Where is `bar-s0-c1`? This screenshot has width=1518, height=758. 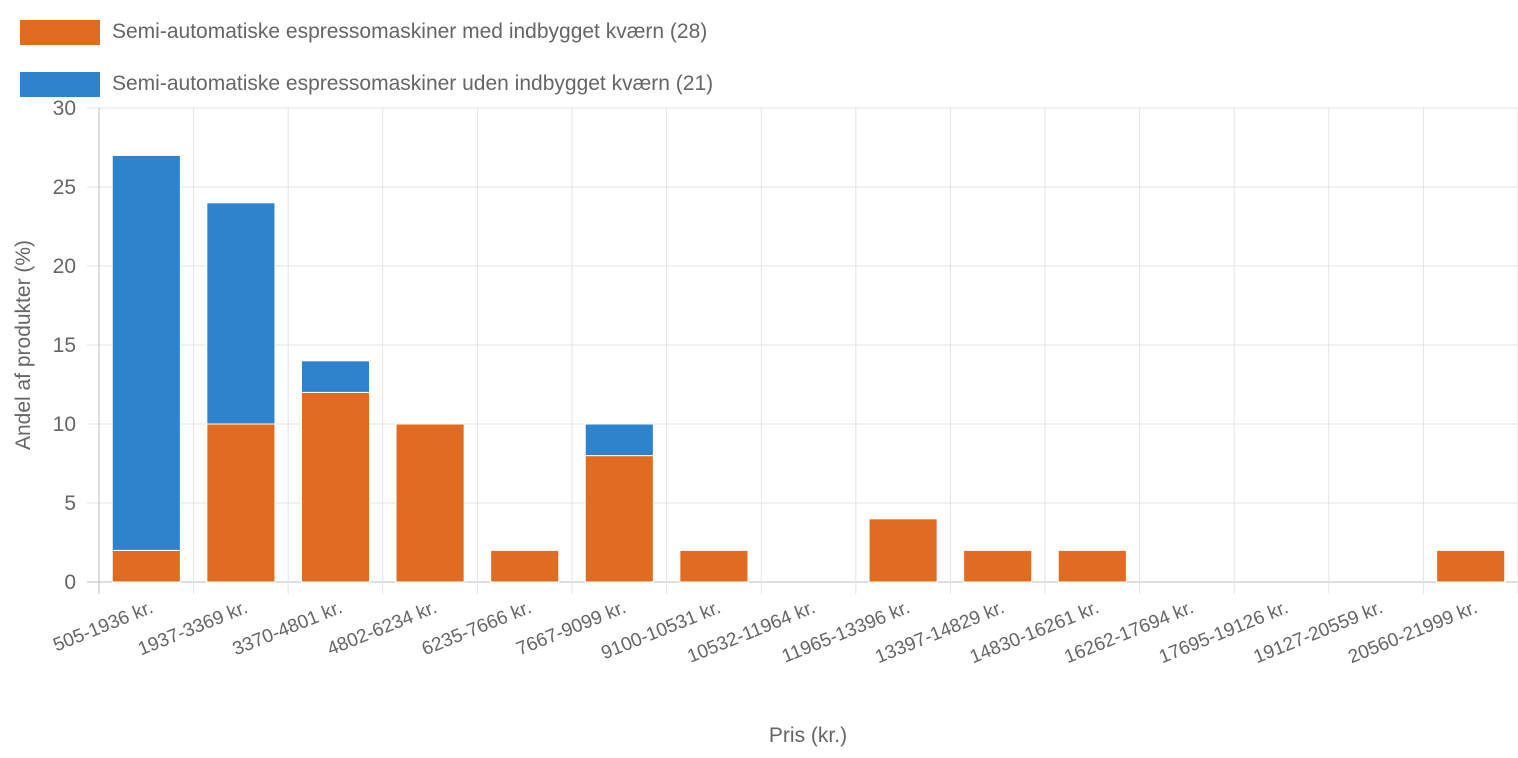 bar-s0-c1 is located at coordinates (241, 503).